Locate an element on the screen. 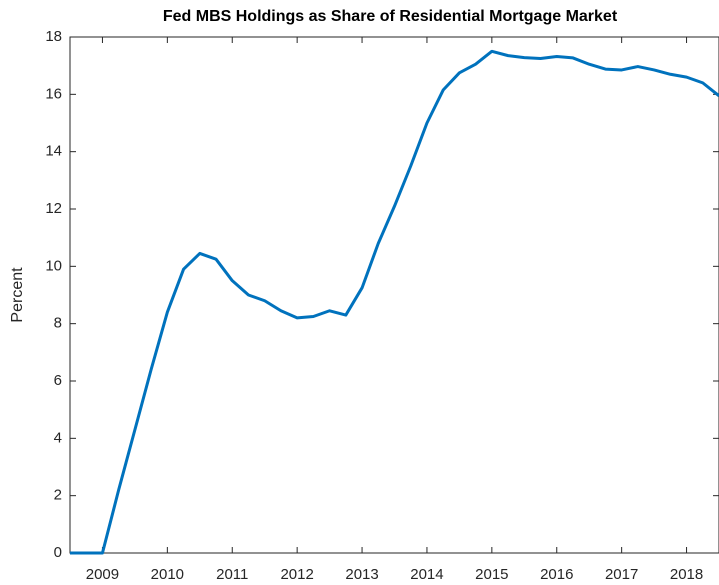 This screenshot has width=719, height=585. y-tick-label: 18 is located at coordinates (53, 36).